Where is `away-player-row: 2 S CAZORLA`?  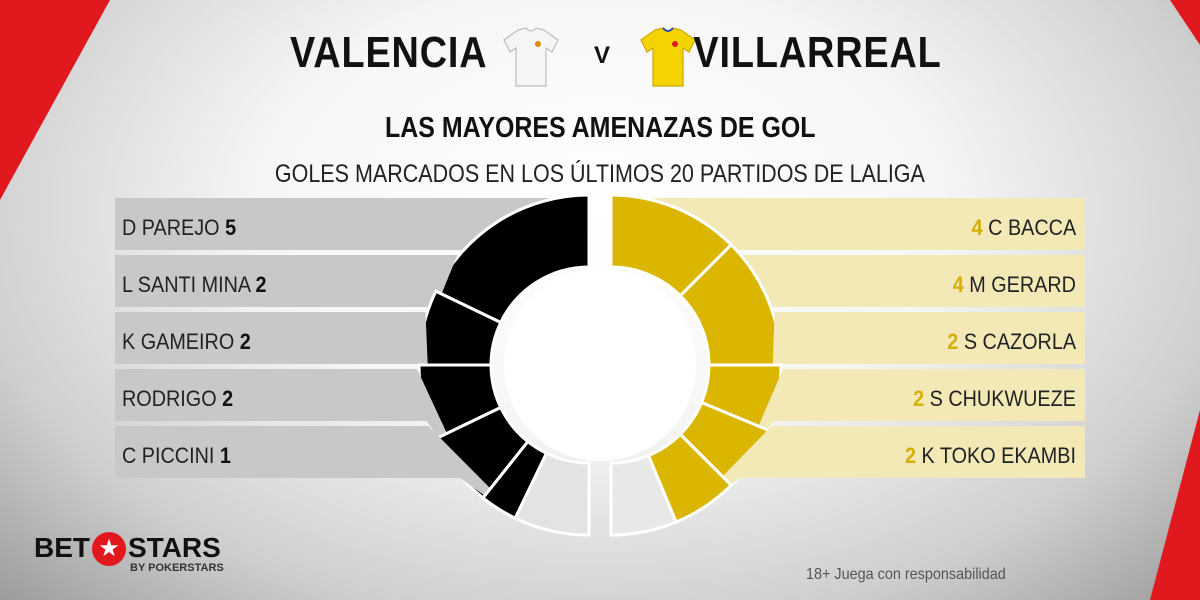 away-player-row: 2 S CAZORLA is located at coordinates (1004, 342).